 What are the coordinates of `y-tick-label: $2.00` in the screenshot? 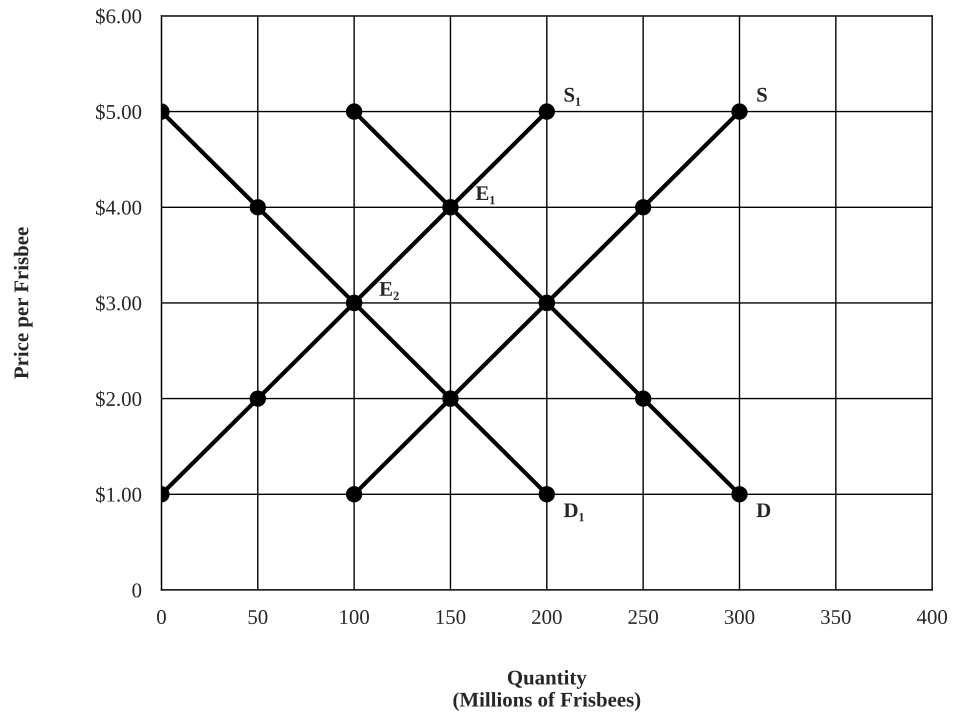 It's located at (119, 399).